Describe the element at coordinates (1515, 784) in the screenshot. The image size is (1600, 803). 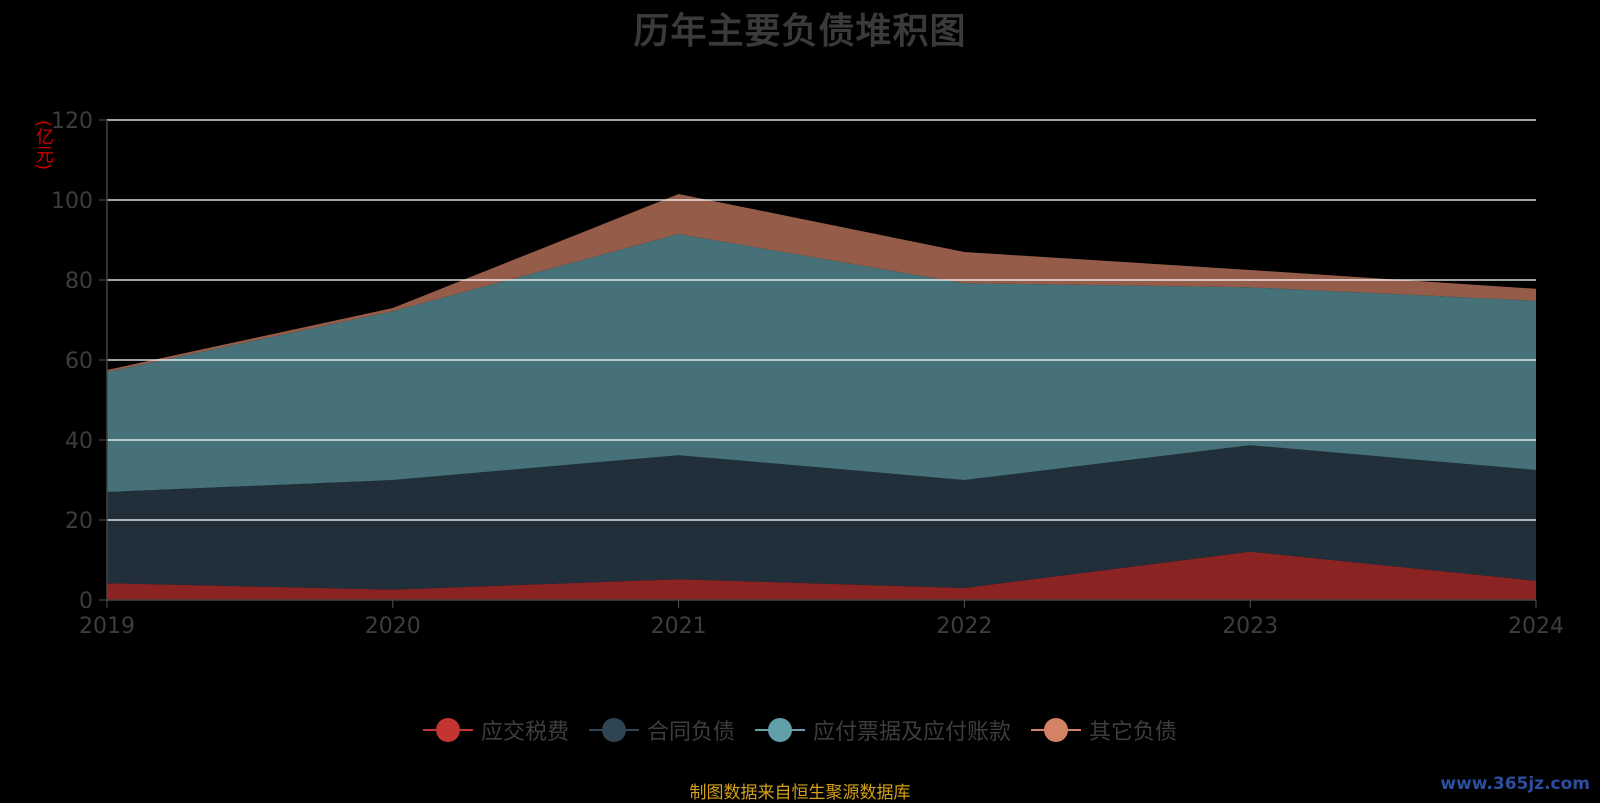
I see `watermark: www.365jz.com` at that location.